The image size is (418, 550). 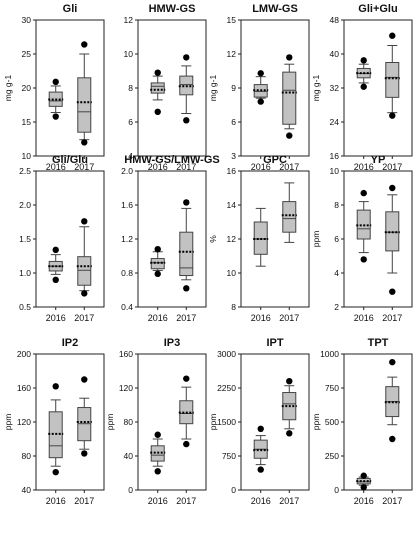 I want to click on y-tick-label: 3, so click(x=233, y=156).